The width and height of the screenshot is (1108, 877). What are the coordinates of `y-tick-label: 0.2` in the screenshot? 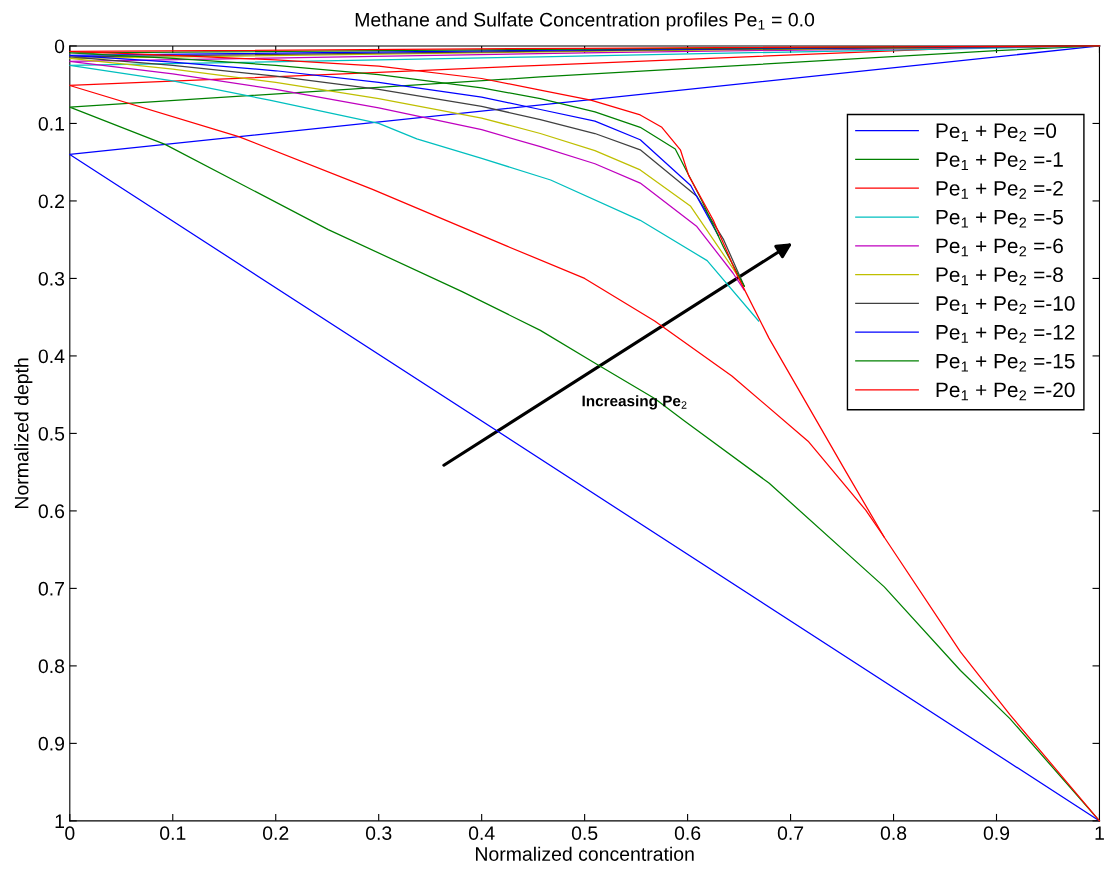 It's located at (51, 201).